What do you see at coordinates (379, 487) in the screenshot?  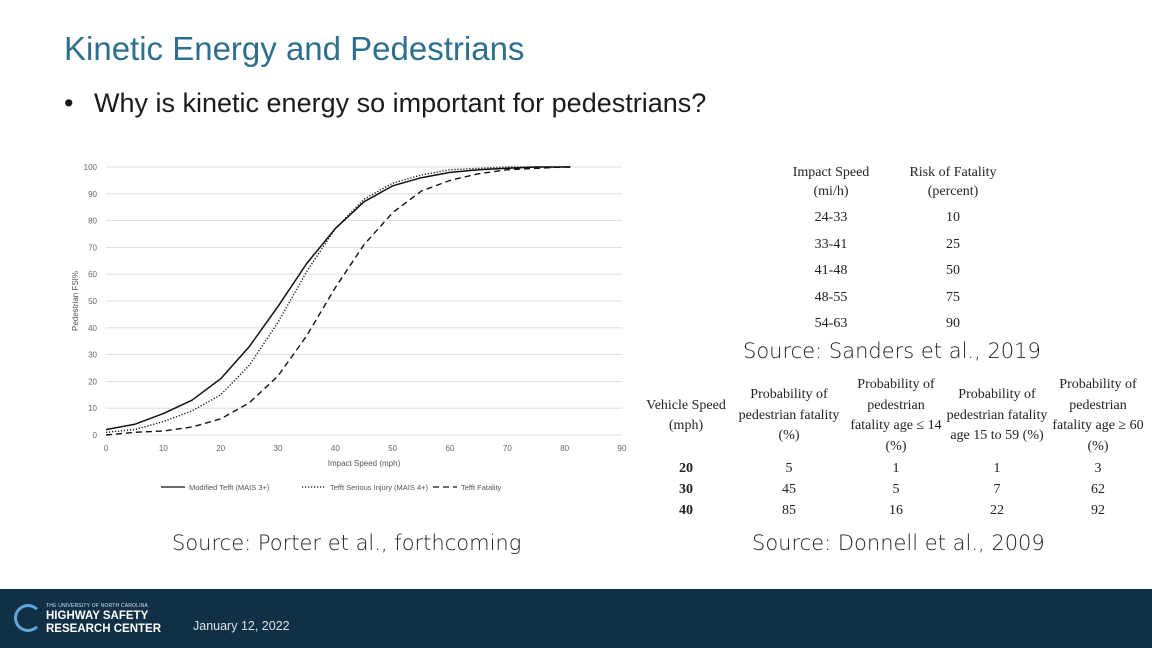 I see `legend-label: Tefft Serious Injury (MAIS 4+)` at bounding box center [379, 487].